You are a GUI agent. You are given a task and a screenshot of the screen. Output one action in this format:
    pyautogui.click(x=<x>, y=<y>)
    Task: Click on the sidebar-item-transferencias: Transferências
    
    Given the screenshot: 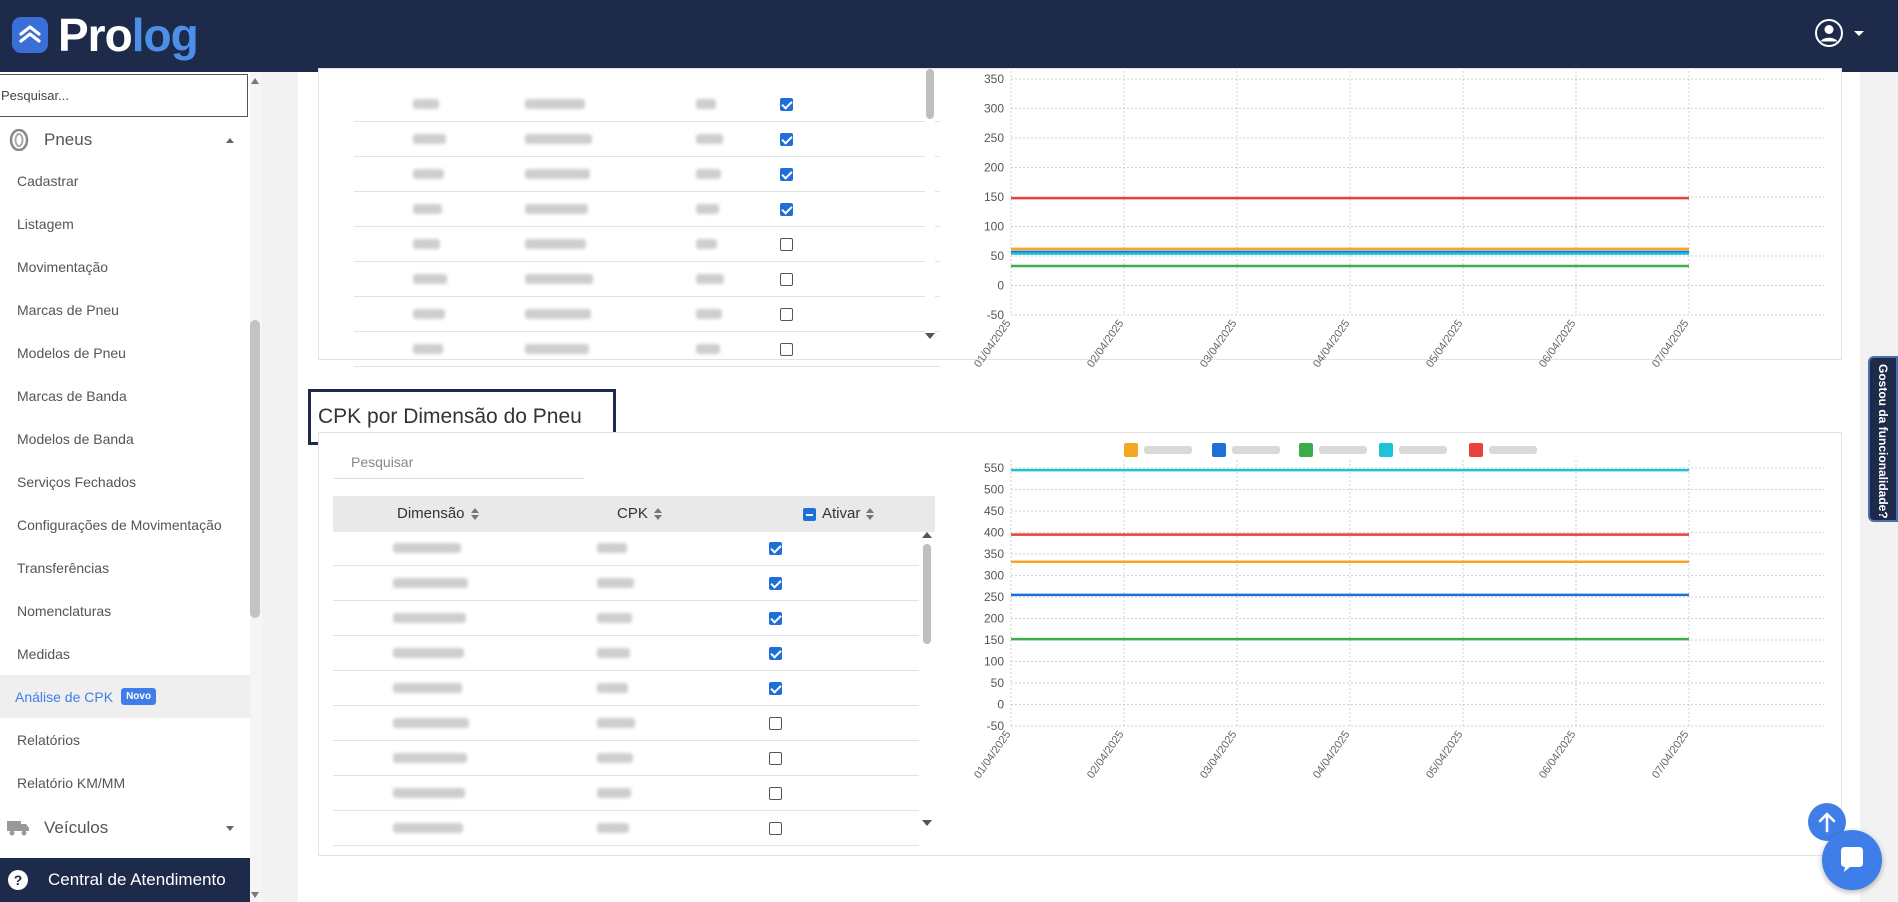 What is the action you would take?
    pyautogui.click(x=125, y=567)
    